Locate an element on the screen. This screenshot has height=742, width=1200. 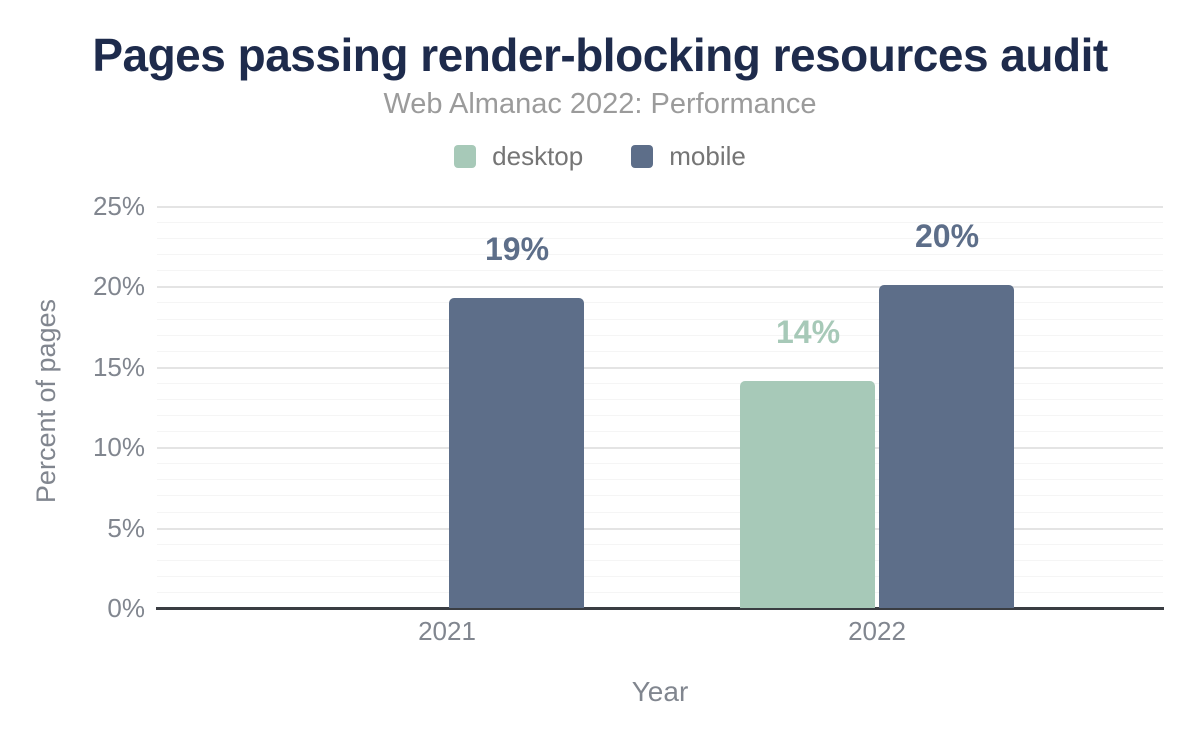
x-tick-label: 2021 is located at coordinates (447, 631).